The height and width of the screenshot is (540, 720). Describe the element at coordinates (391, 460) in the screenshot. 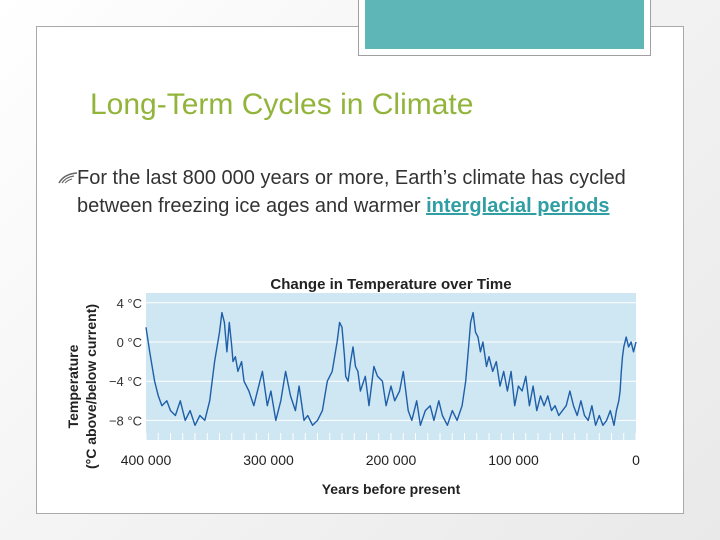

I see `x-tick-label: 200 000` at that location.